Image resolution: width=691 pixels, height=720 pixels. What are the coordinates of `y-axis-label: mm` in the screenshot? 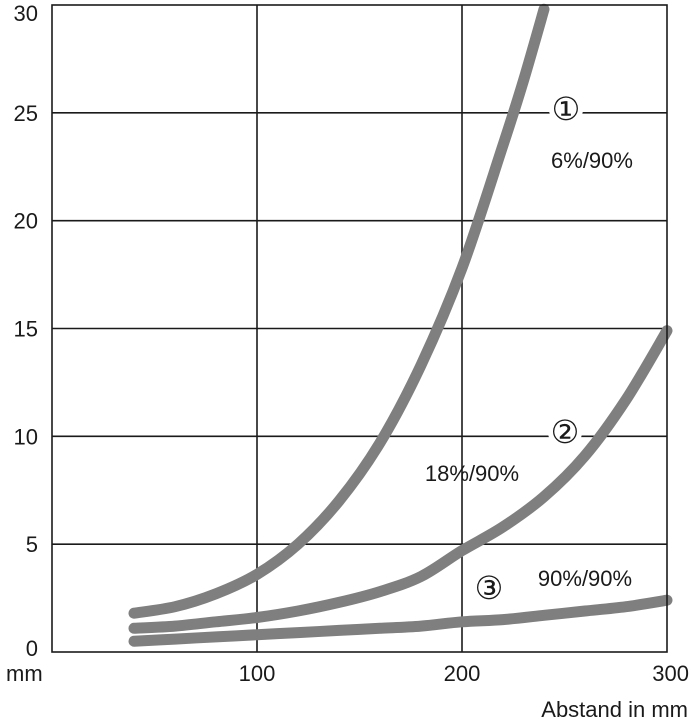 It's located at (24, 673).